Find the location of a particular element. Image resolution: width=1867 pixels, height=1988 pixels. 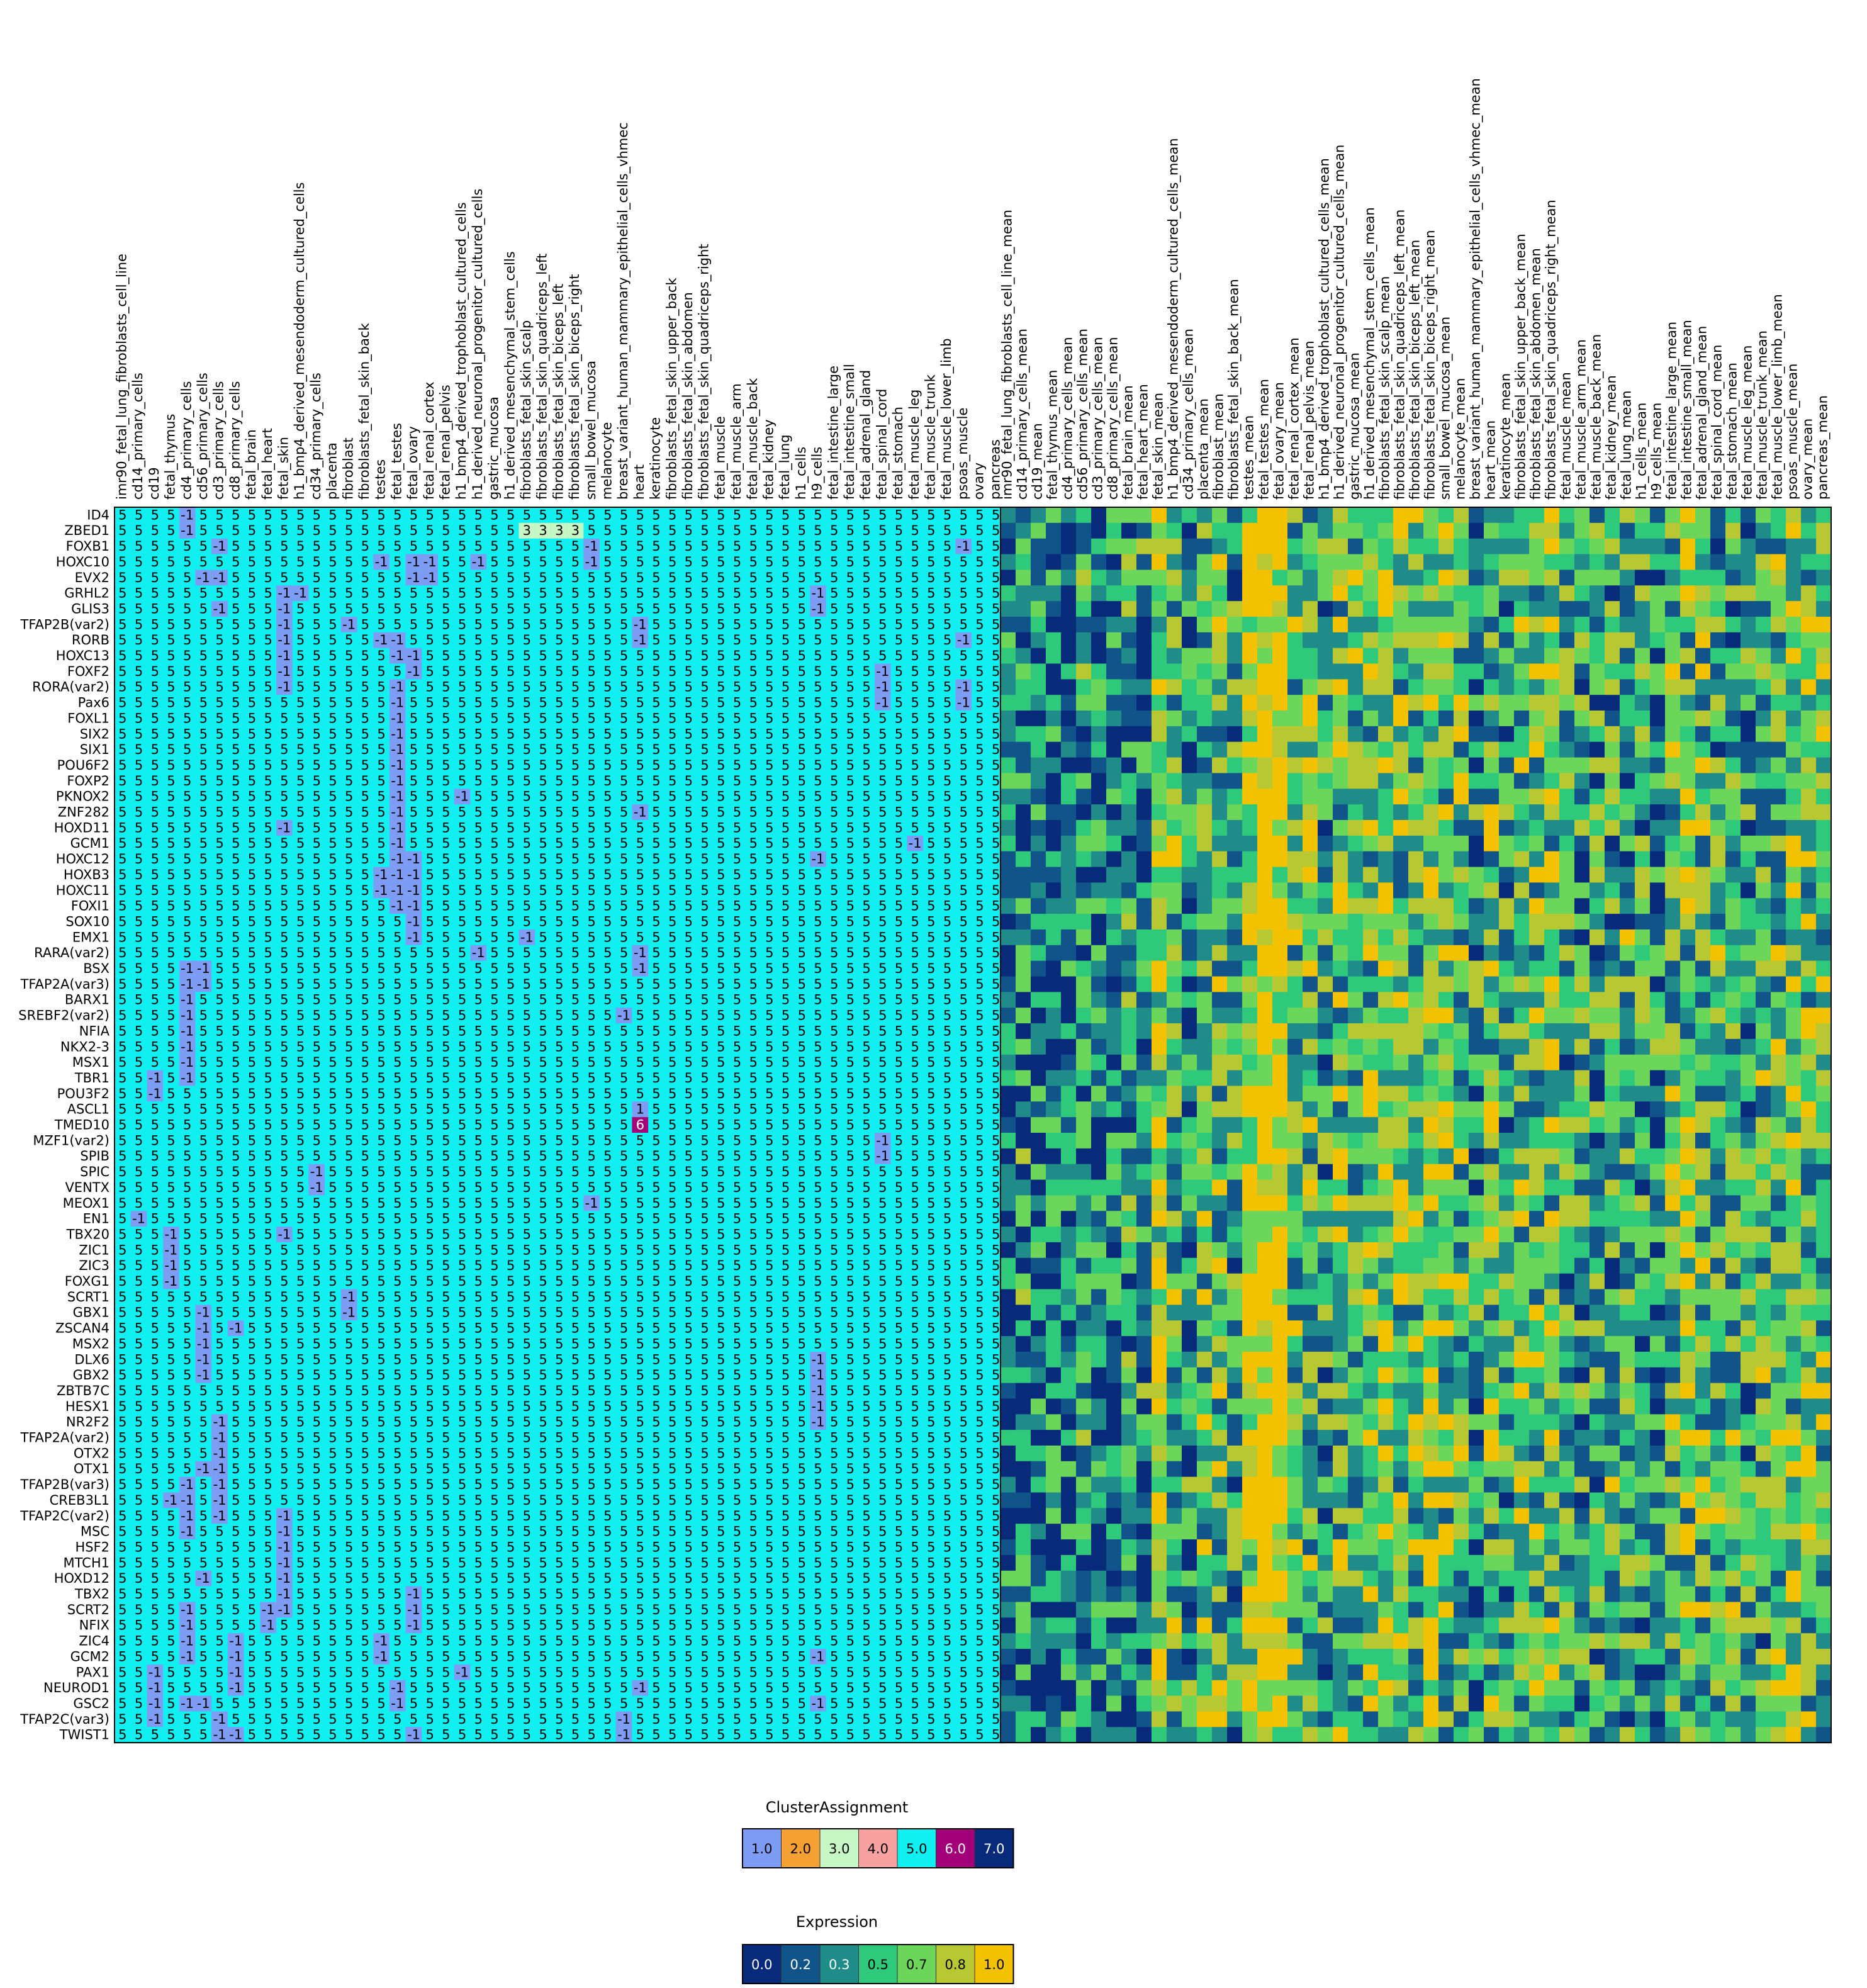

row-label: PAX1 is located at coordinates (92, 1673).